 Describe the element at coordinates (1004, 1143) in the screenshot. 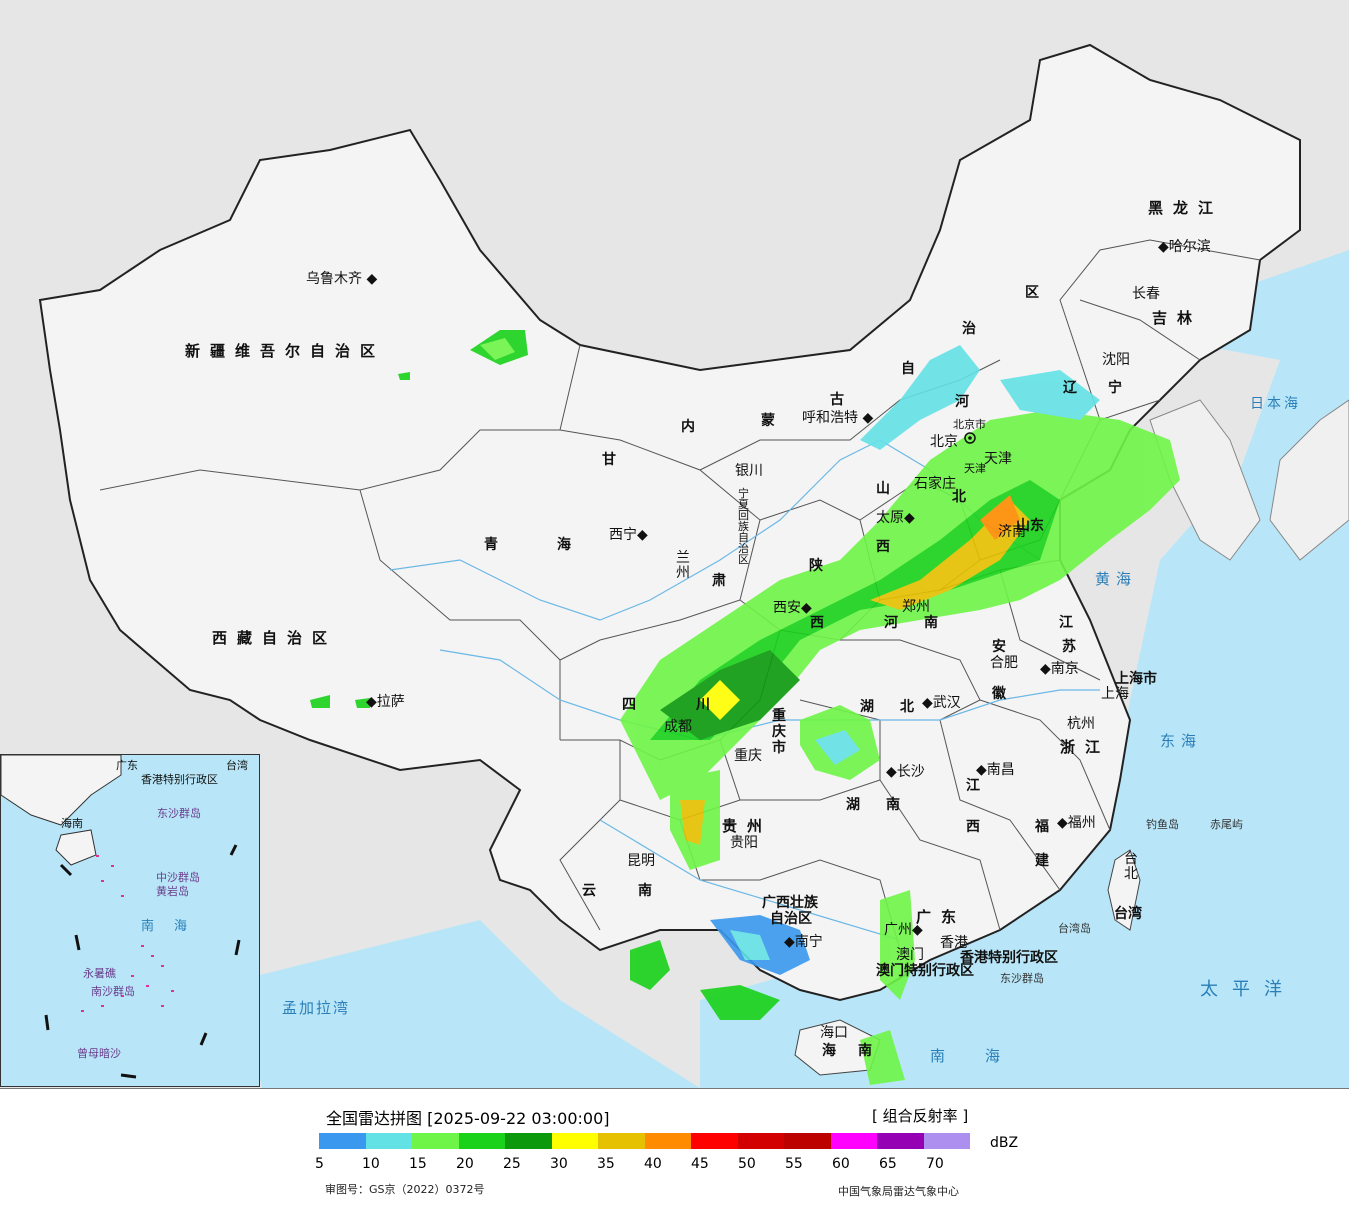

I see `colorbar-unit: dBZ` at that location.